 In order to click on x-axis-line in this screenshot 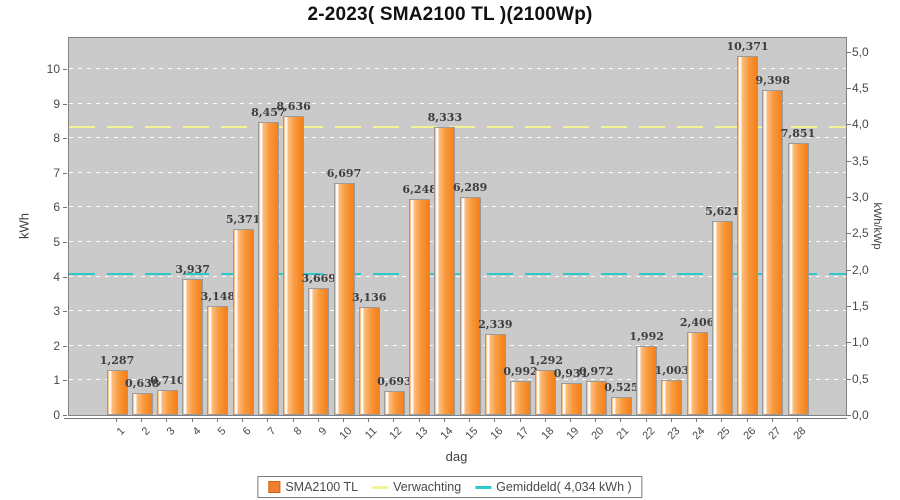, I will do `click(455, 418)`.